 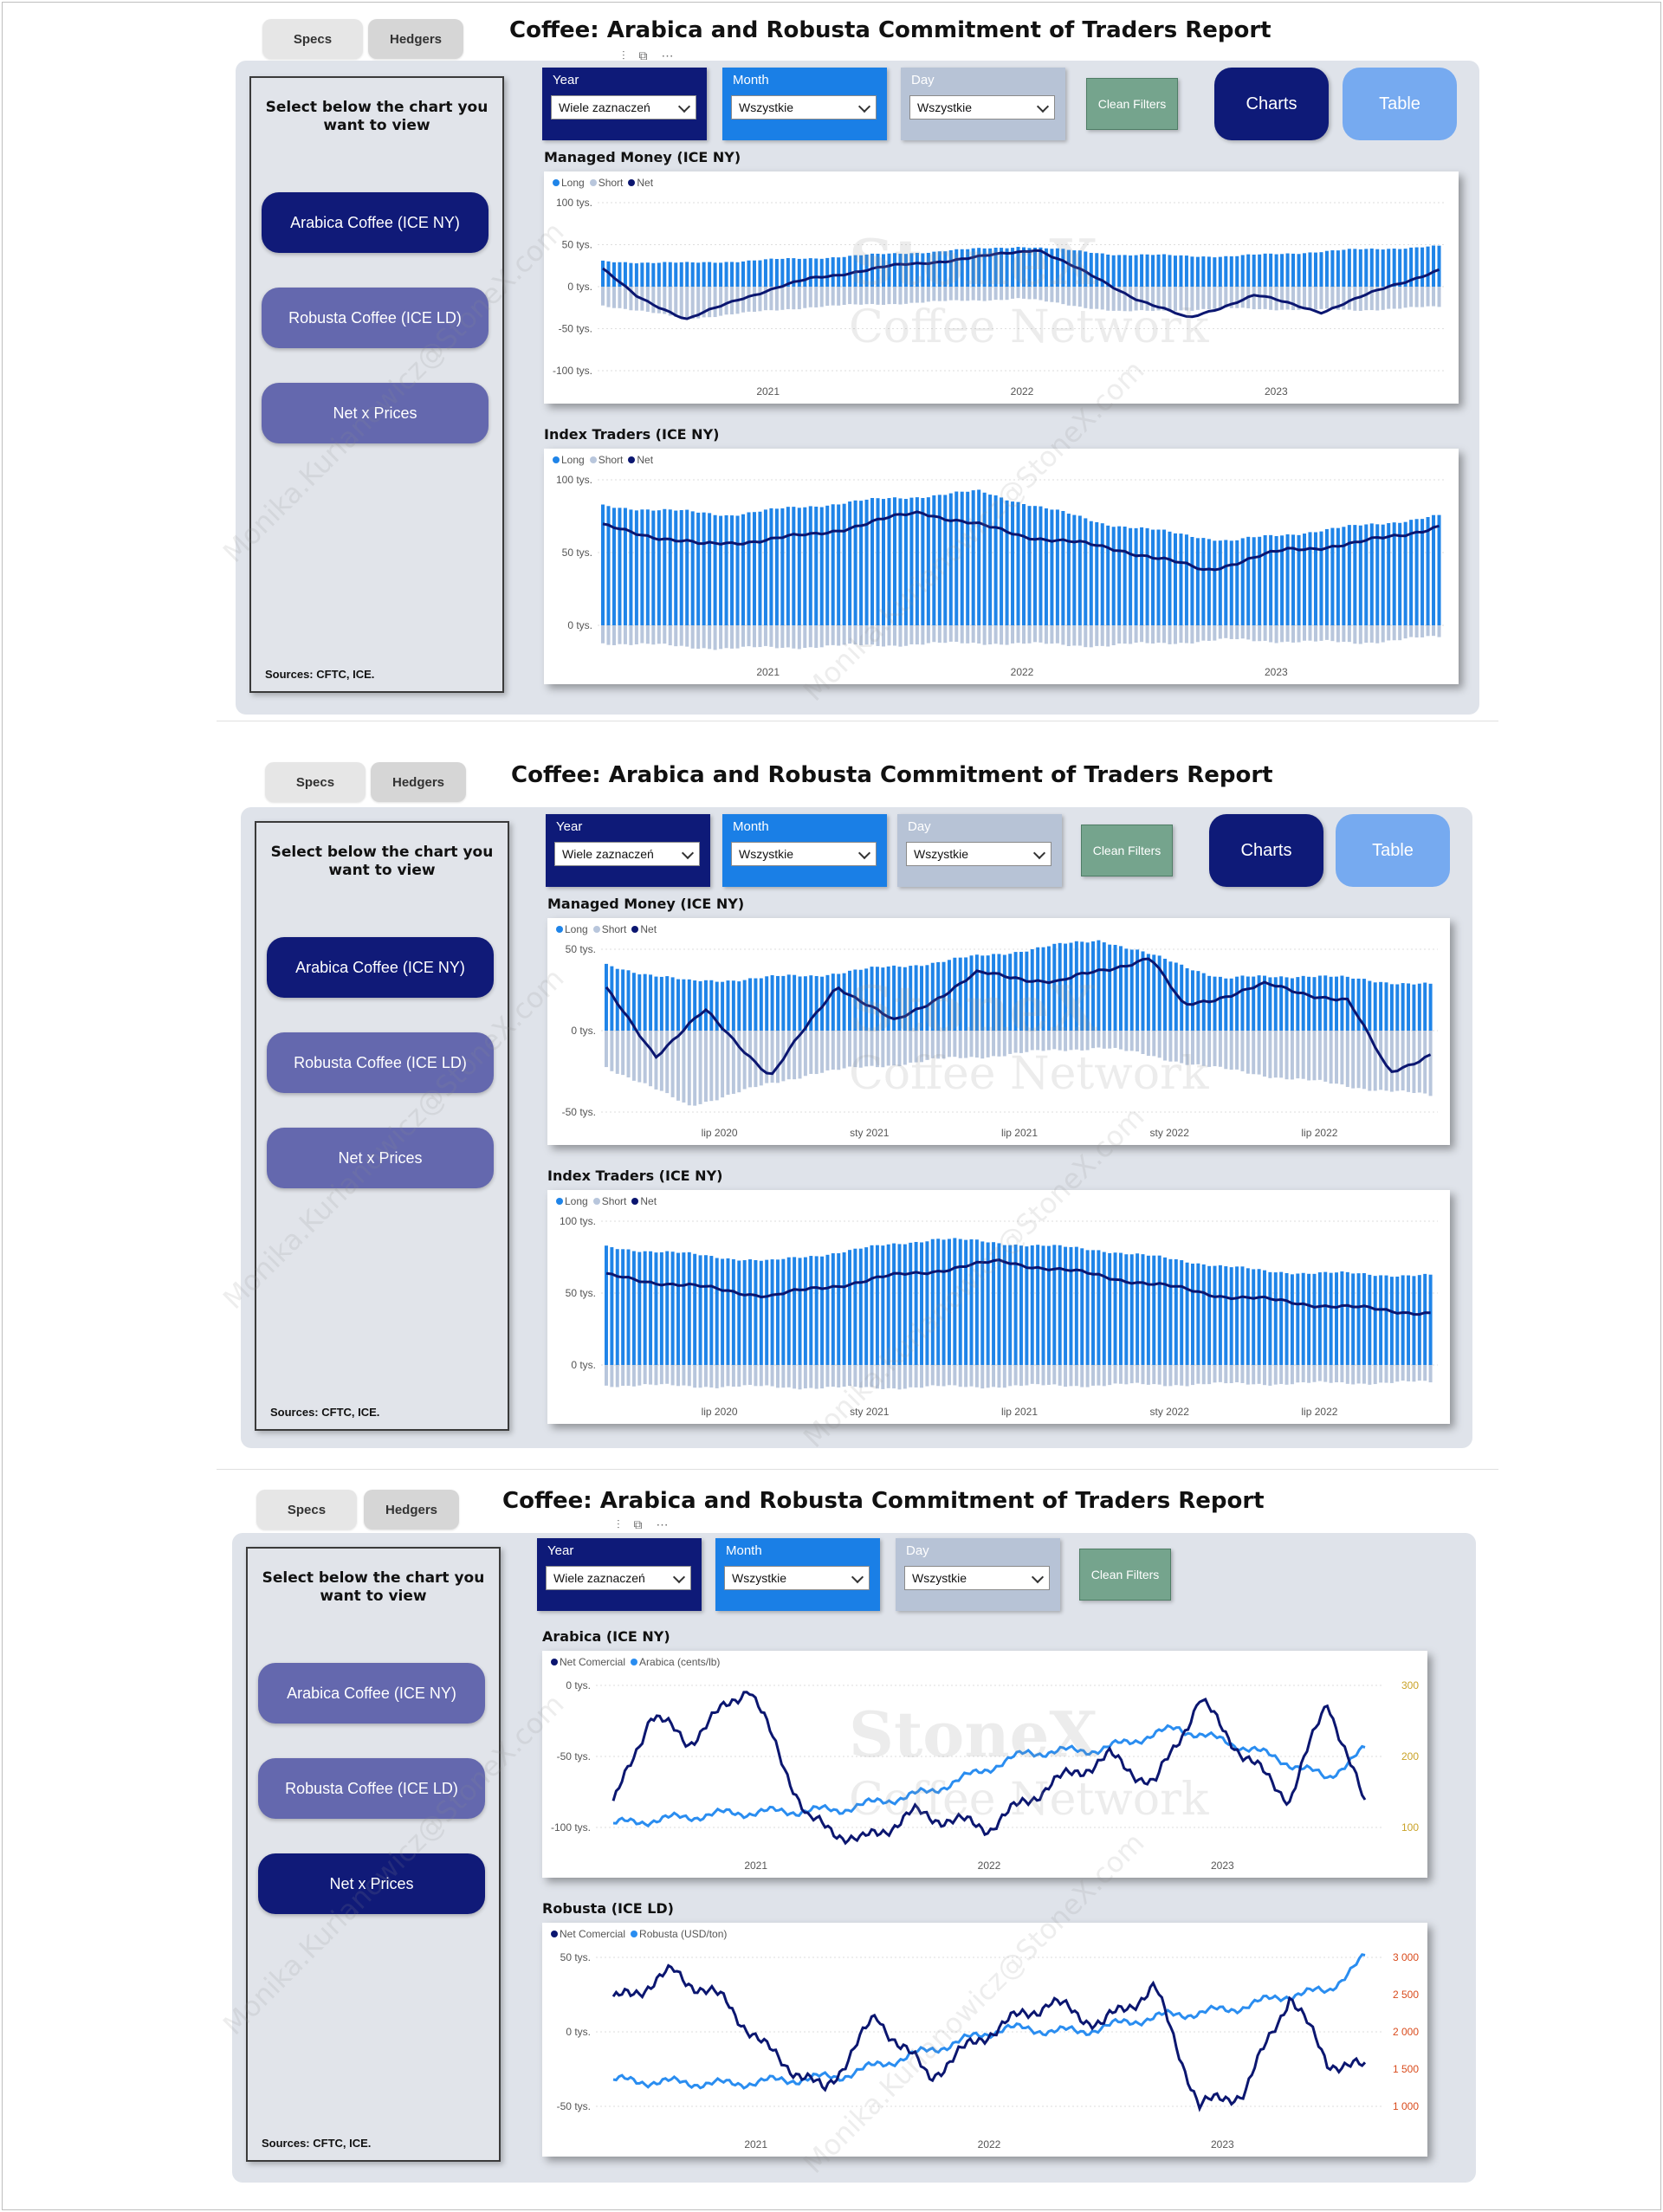 What do you see at coordinates (571, 1828) in the screenshot?
I see `y-tick-label: -100 tys.` at bounding box center [571, 1828].